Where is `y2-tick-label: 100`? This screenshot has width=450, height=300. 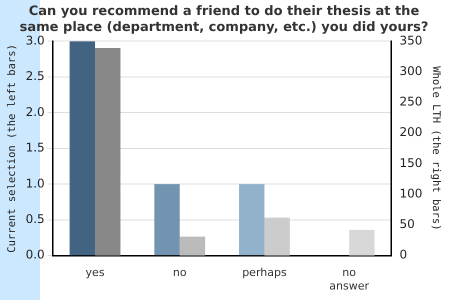 y2-tick-label: 100 is located at coordinates (410, 193).